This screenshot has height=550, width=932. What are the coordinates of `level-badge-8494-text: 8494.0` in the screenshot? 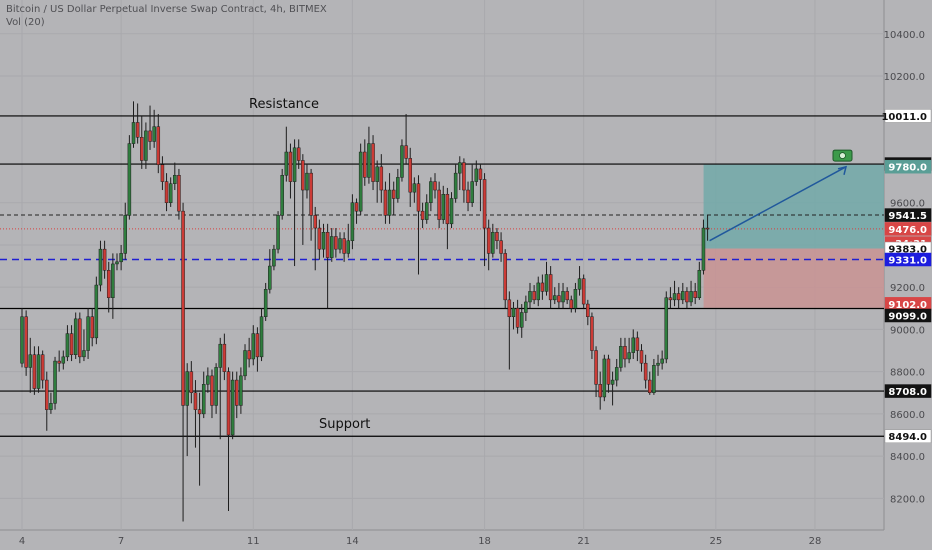 It's located at (907, 437).